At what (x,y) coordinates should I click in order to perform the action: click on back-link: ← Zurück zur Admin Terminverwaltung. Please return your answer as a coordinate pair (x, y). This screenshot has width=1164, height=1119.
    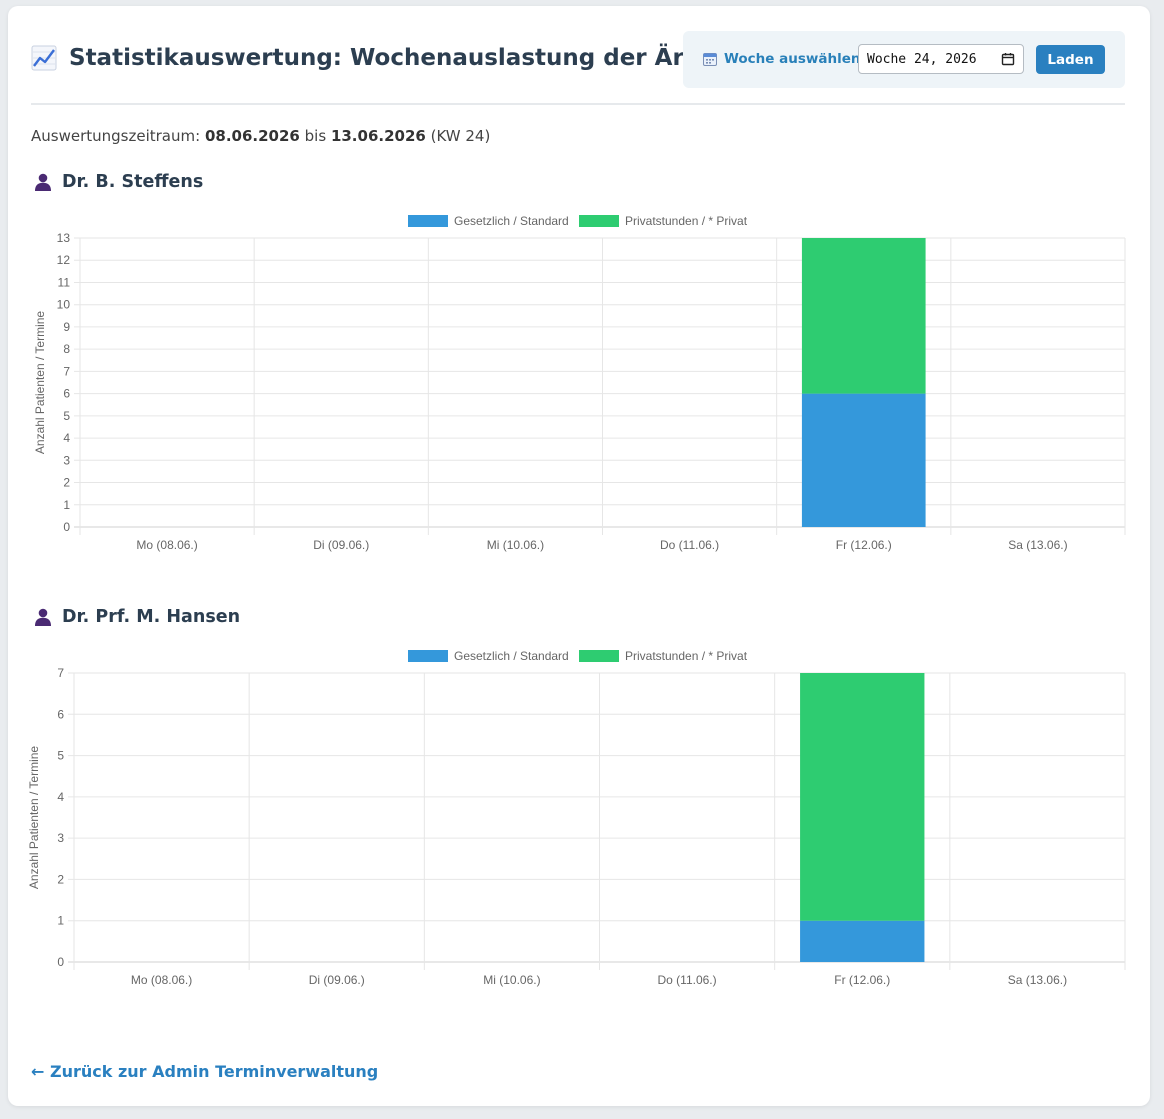
    Looking at the image, I should click on (205, 1071).